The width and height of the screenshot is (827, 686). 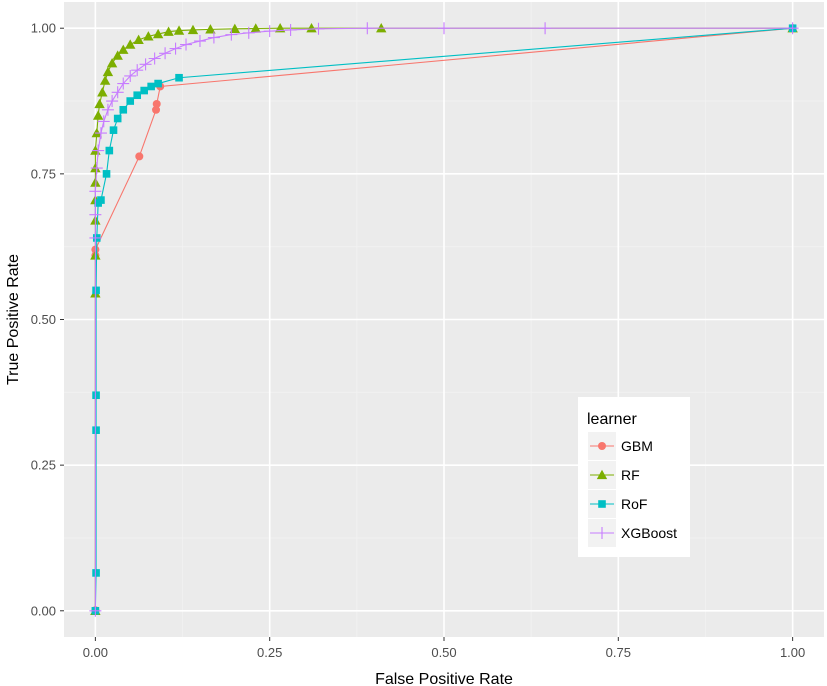 I want to click on x-tick-label: 0.75, so click(x=618, y=652).